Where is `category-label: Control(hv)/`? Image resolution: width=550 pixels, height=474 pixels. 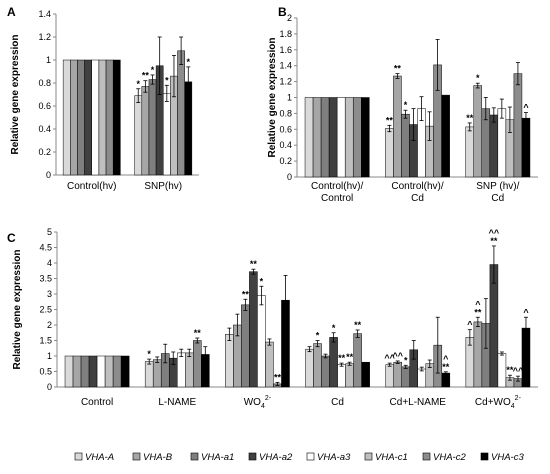 category-label: Control(hv)/ is located at coordinates (337, 186).